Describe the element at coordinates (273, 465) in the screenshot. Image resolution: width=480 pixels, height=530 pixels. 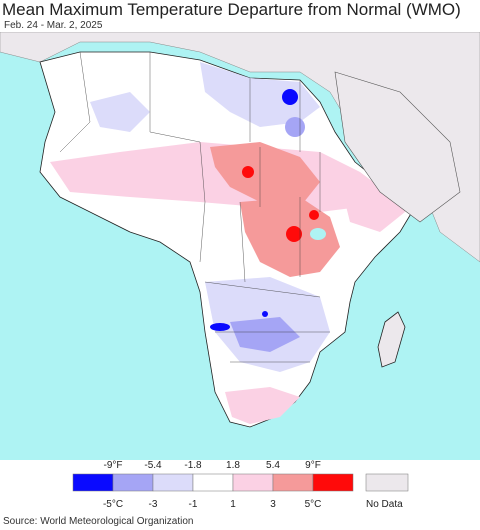
I see `legend-f-label-4: 5.4` at that location.